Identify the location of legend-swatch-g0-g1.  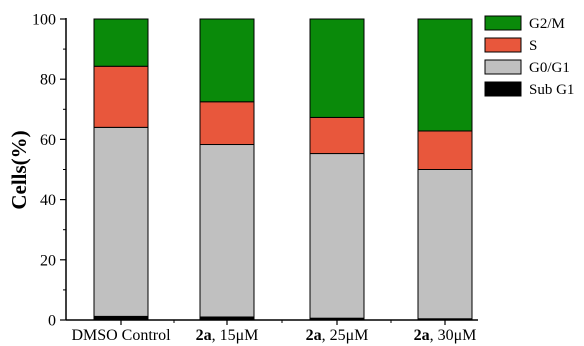
(503, 67).